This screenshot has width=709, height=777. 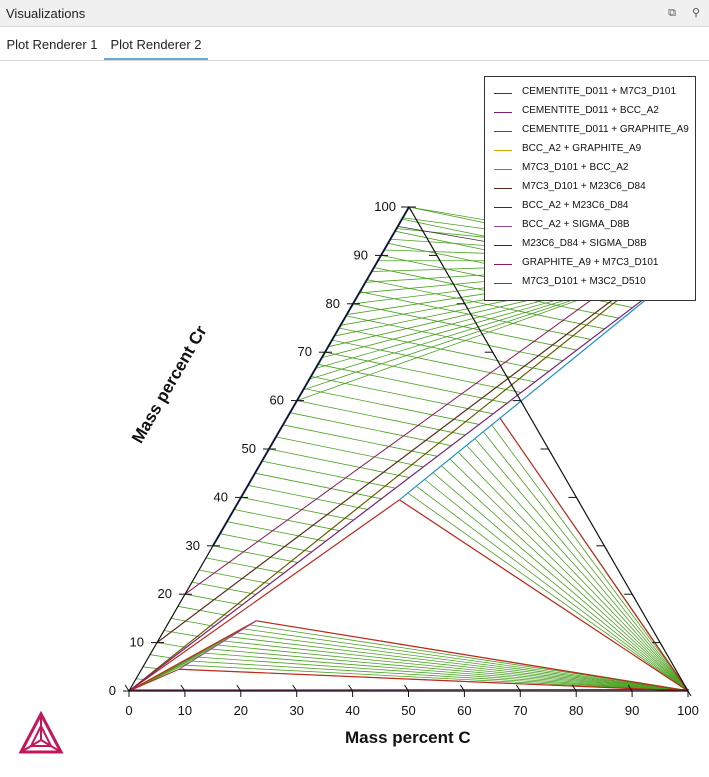 I want to click on legend-label: M7C3_D101 + BCC_A2, so click(x=575, y=167).